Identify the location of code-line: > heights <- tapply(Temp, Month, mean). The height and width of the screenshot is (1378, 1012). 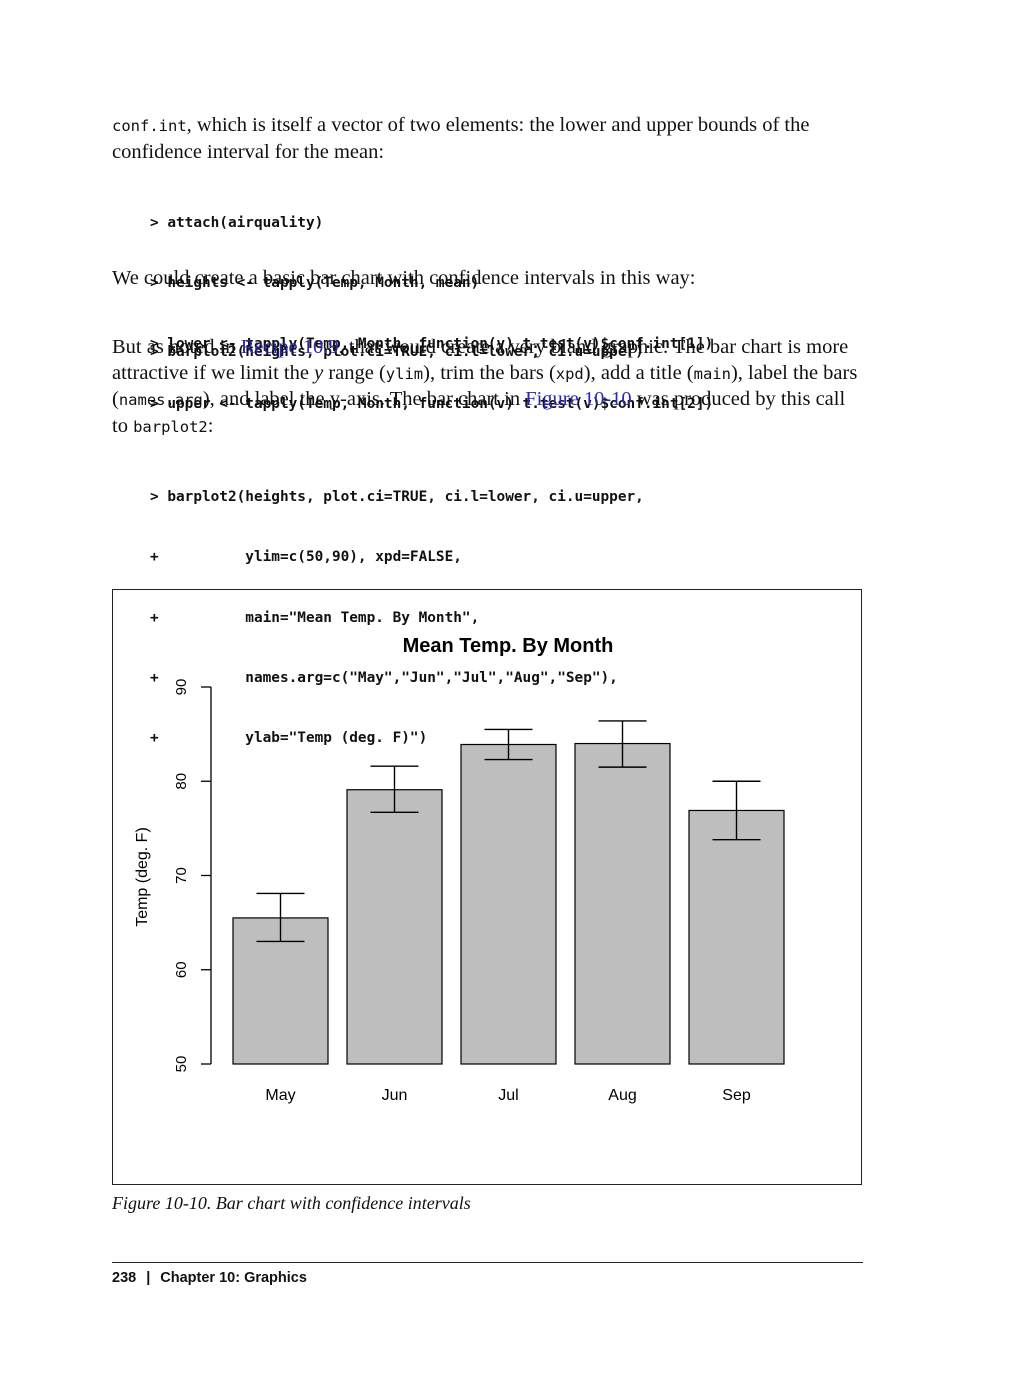
(315, 283).